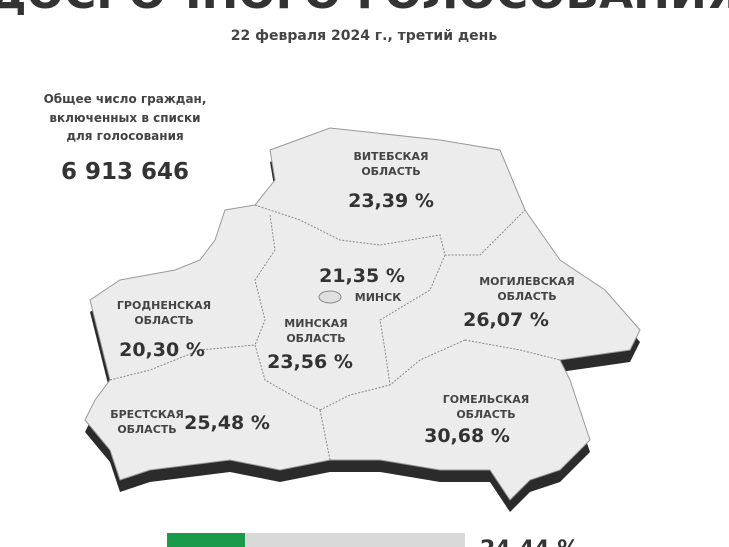 Image resolution: width=729 pixels, height=547 pixels. I want to click on total-label: для голосования, so click(124, 136).